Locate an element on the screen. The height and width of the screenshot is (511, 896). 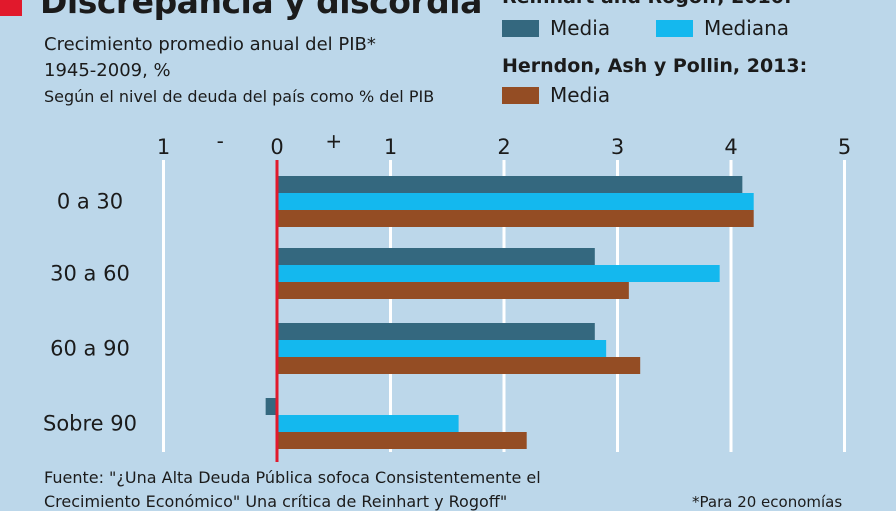
category-label: 0 a 30 is located at coordinates (90, 202).